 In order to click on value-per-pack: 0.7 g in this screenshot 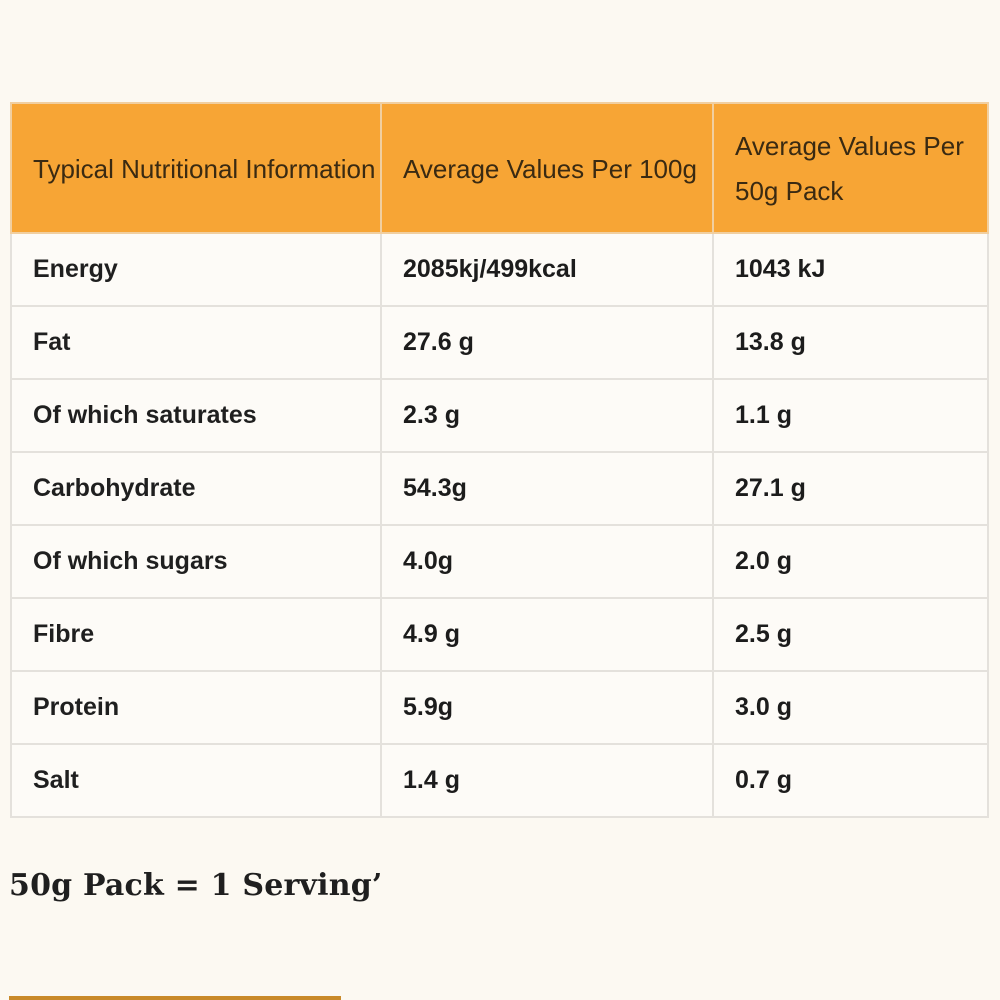, I will do `click(850, 780)`.